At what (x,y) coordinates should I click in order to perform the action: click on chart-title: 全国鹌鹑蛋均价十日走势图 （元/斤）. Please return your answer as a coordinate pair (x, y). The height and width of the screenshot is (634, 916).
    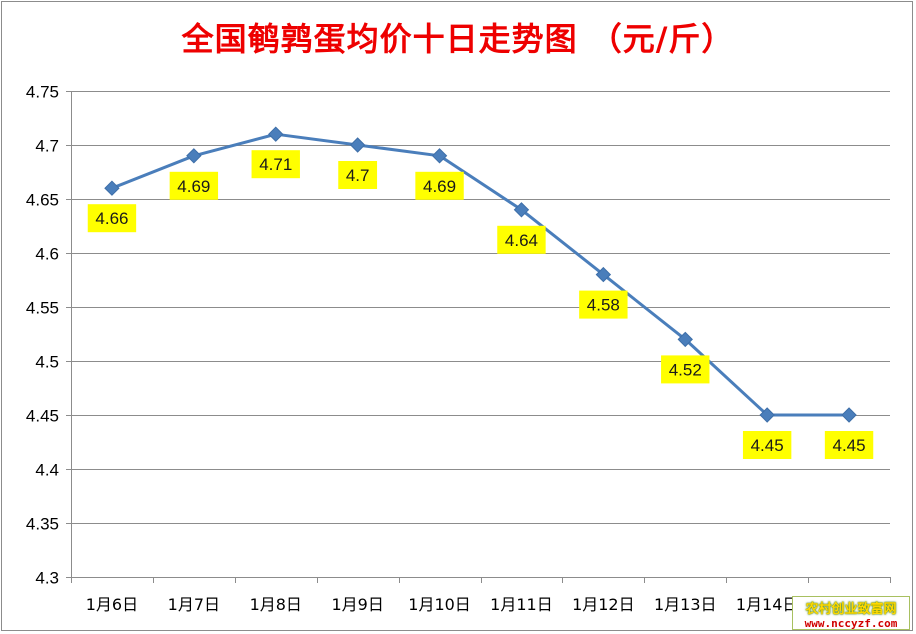
    Looking at the image, I should click on (458, 39).